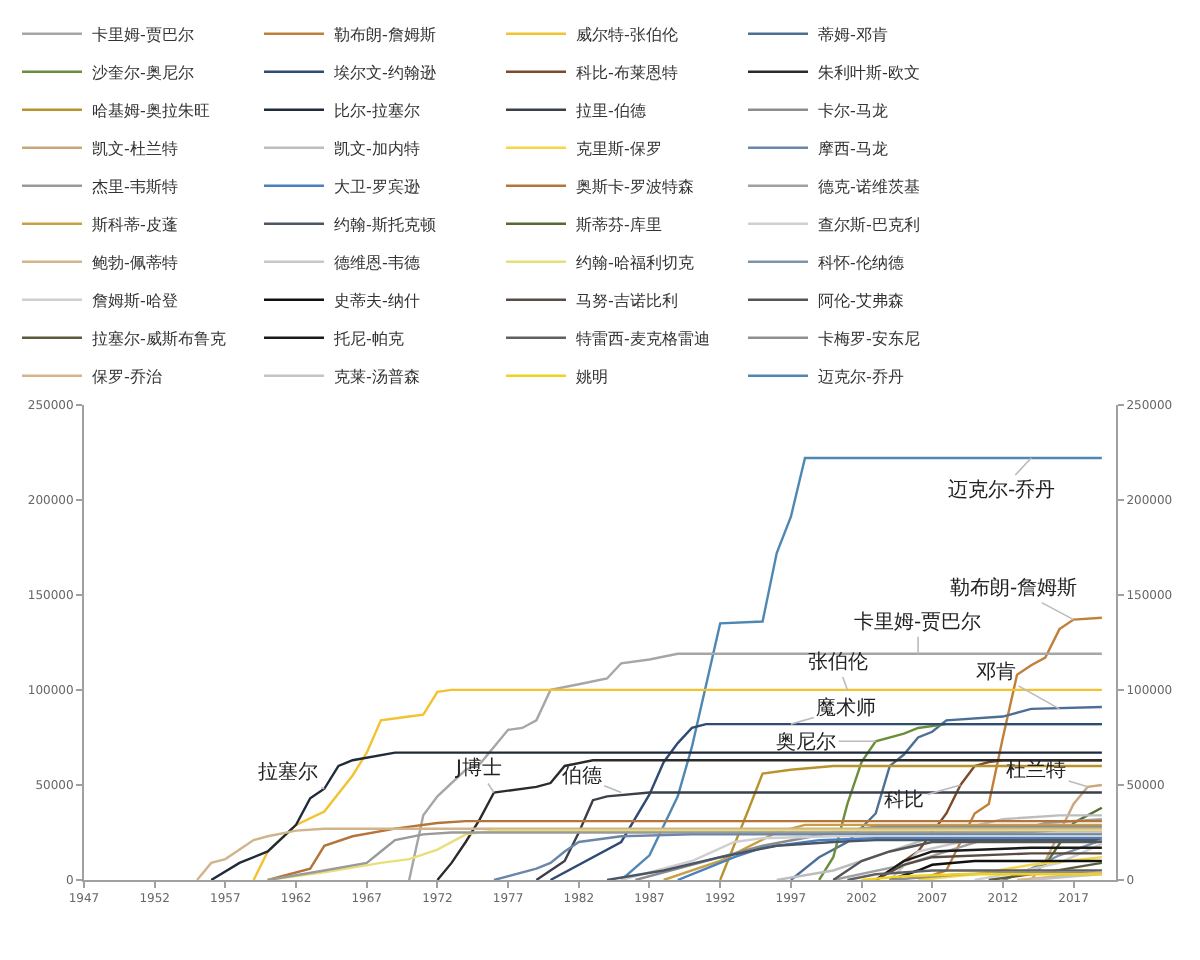  Describe the element at coordinates (1036, 770) in the screenshot. I see `annotation: 杜兰特` at that location.